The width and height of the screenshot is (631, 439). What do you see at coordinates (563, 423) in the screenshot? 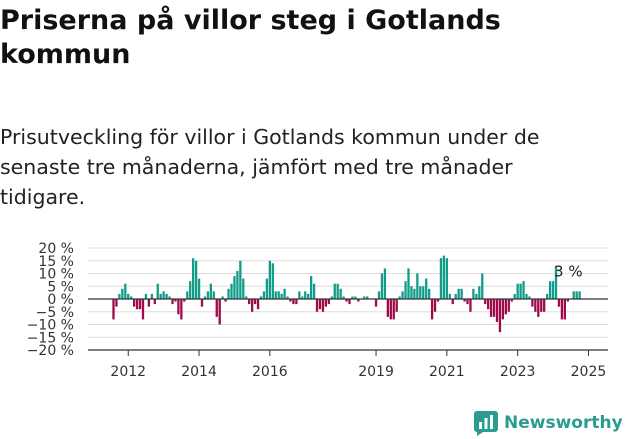
I see `brand-name: Newsworthy` at bounding box center [563, 423].